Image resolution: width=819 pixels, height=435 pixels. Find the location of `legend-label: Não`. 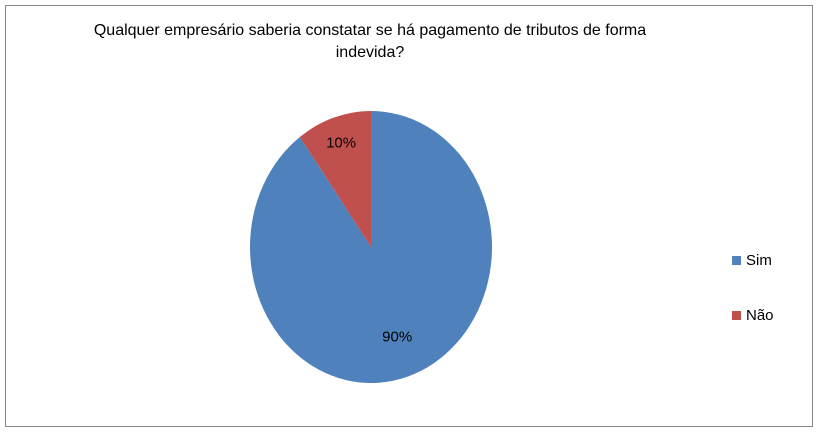

legend-label: Não is located at coordinates (760, 315).